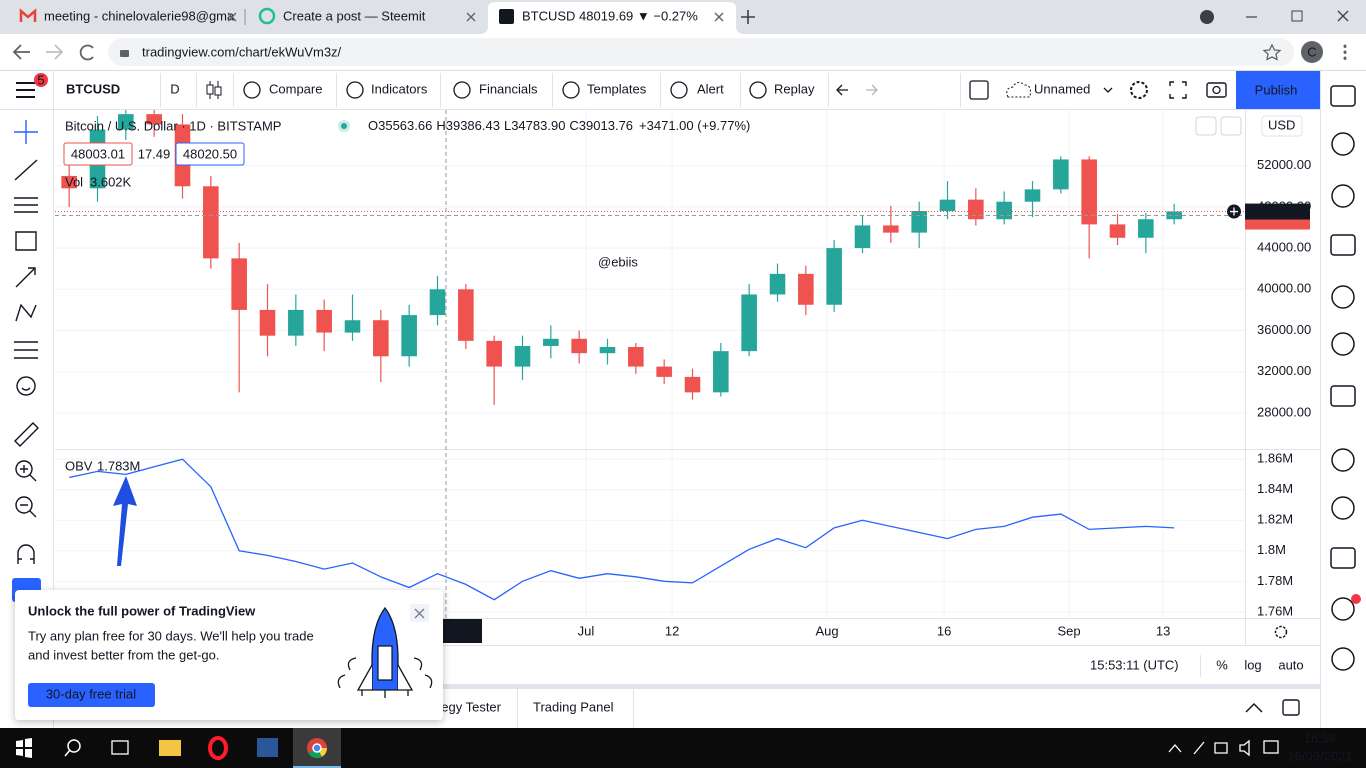 This screenshot has height=768, width=1366. Describe the element at coordinates (1284, 164) in the screenshot. I see `y-tick-label: 52000.00` at that location.